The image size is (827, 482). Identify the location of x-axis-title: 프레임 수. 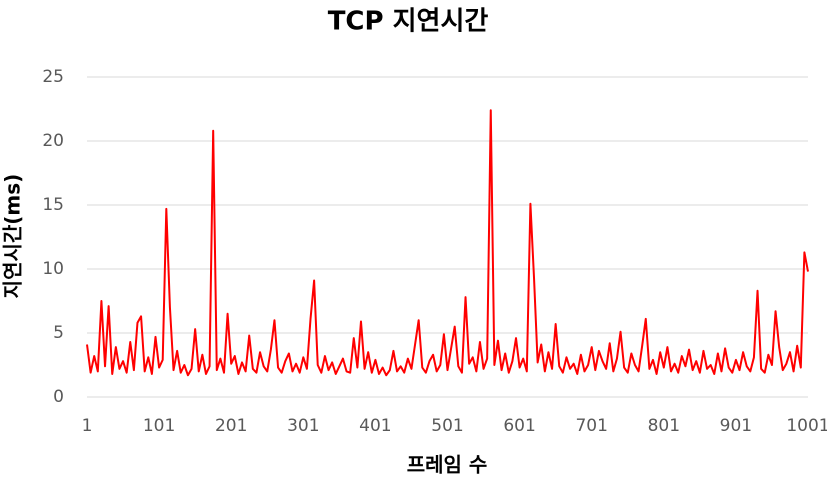
(447, 465).